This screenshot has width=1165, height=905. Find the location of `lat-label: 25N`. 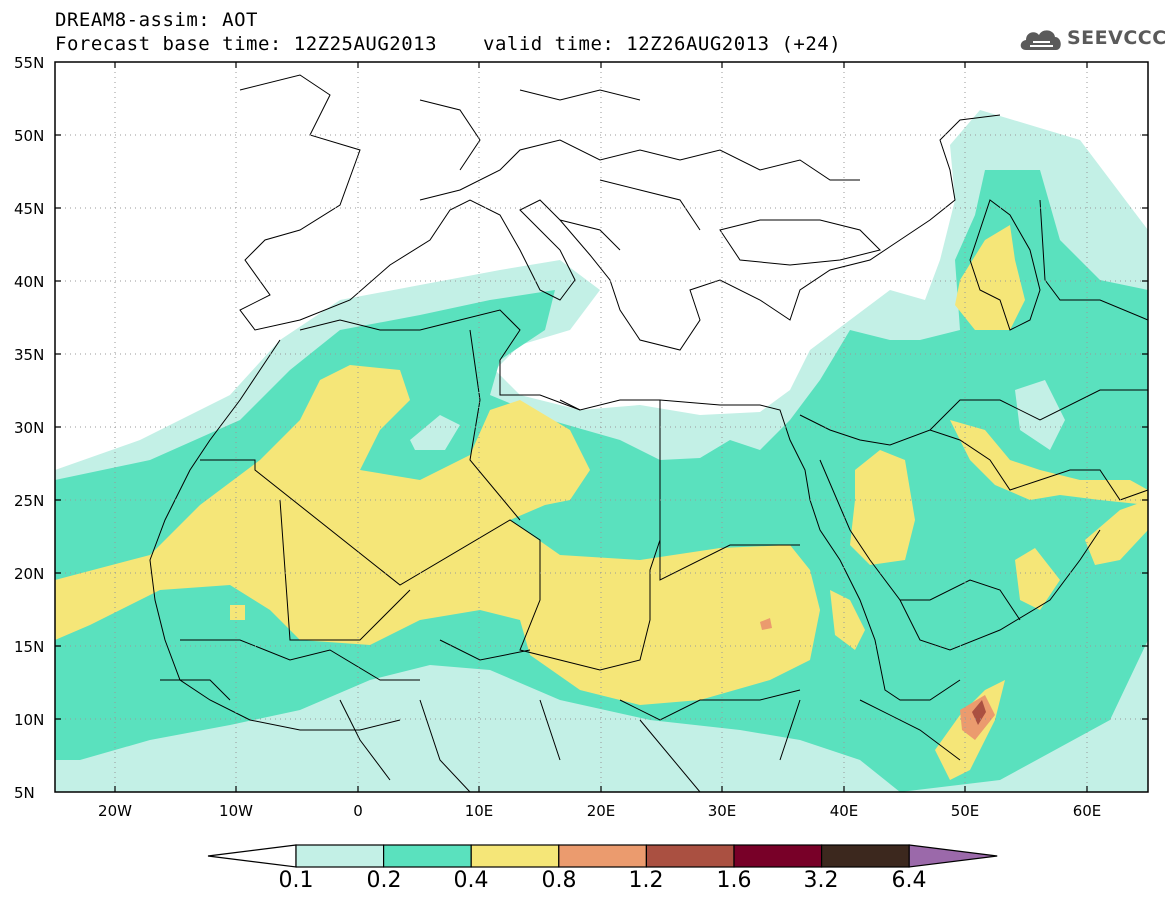

lat-label: 25N is located at coordinates (29, 501).